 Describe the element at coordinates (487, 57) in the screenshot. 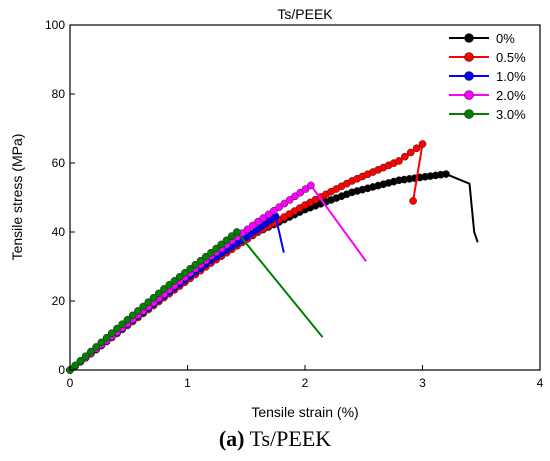

I see `legend-item-1: 0.5%` at that location.